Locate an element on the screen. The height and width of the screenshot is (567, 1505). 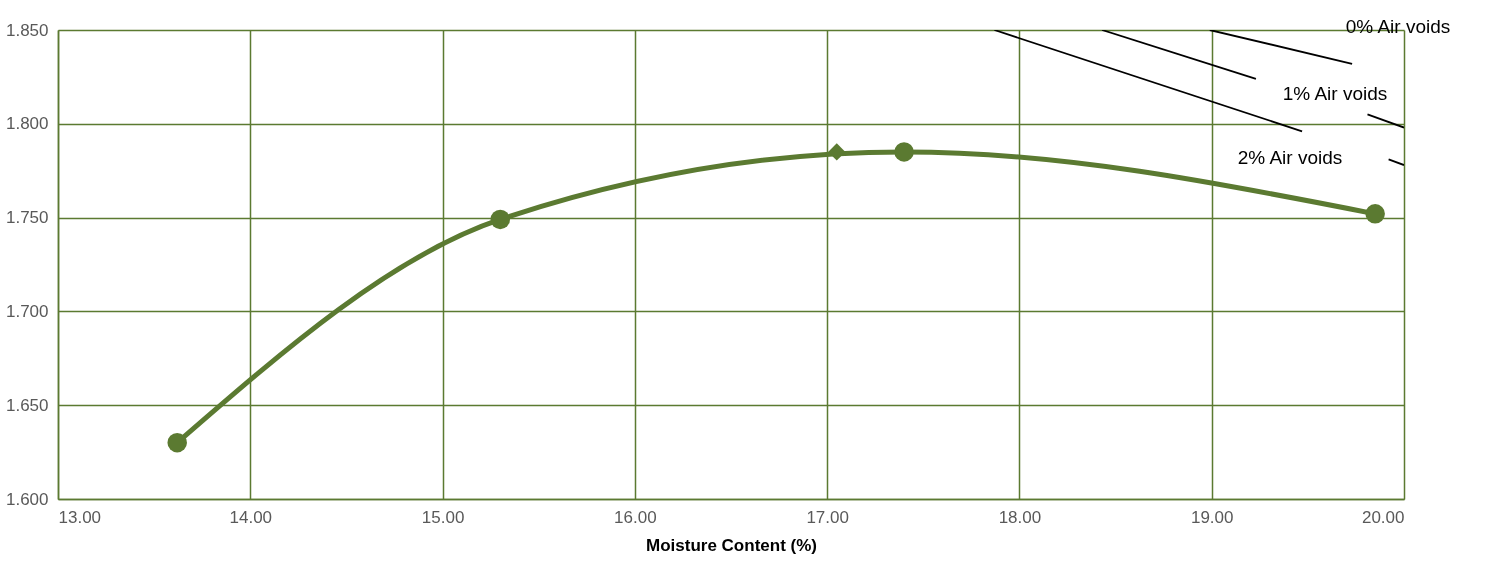
x-tick-label: 13.00 is located at coordinates (80, 517).